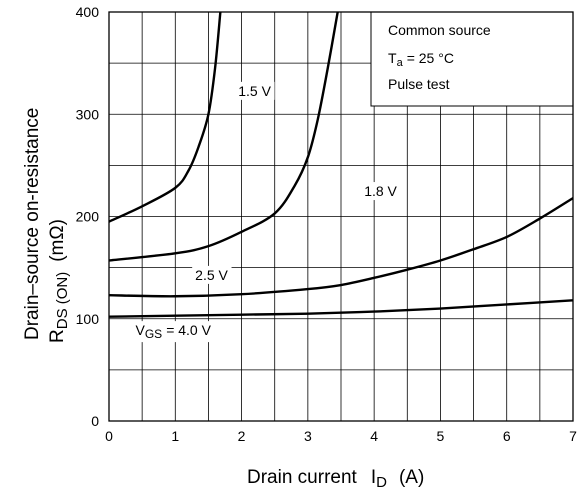 The height and width of the screenshot is (495, 582). Describe the element at coordinates (95, 421) in the screenshot. I see `y-tick-label: 0` at that location.